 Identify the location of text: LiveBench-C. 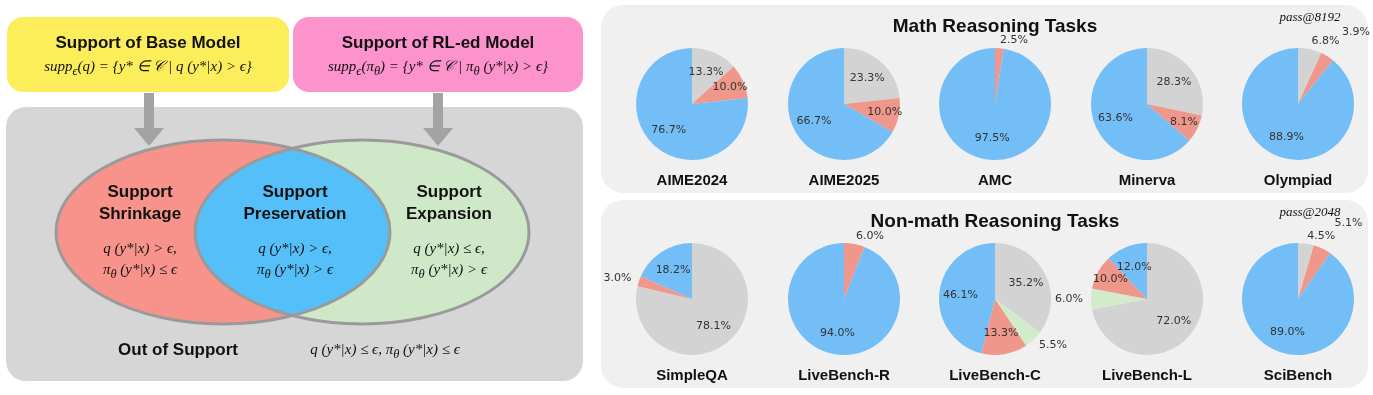
(995, 374).